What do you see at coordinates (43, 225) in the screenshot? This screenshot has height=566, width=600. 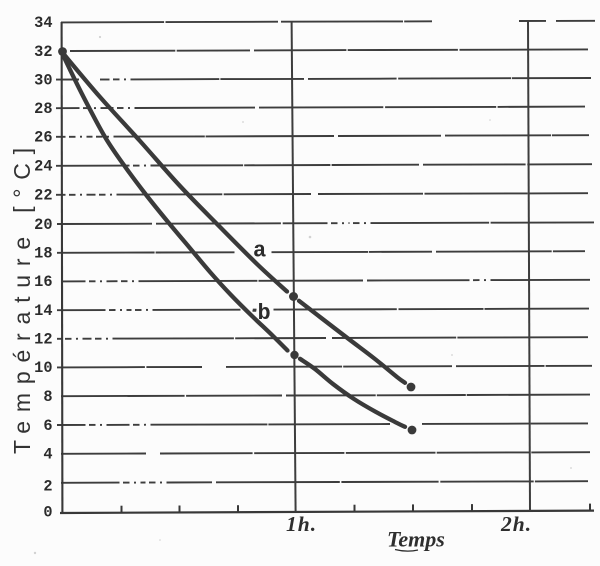 I see `svg-text: 20` at bounding box center [43, 225].